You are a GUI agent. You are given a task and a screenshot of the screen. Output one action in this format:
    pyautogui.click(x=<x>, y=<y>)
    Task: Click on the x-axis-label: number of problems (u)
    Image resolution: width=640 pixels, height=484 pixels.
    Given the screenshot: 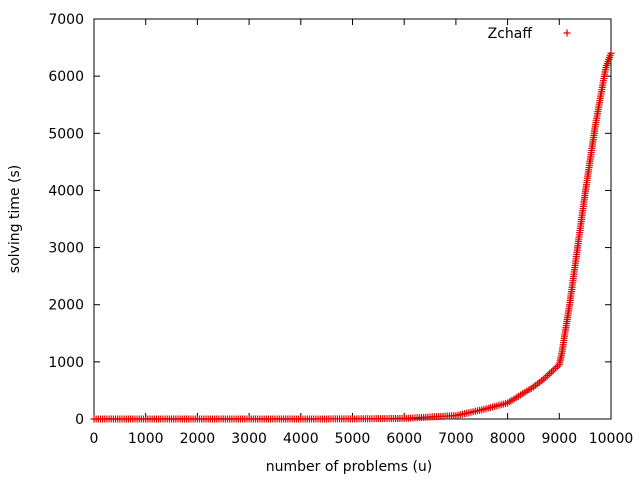 What is the action you would take?
    pyautogui.click(x=349, y=467)
    